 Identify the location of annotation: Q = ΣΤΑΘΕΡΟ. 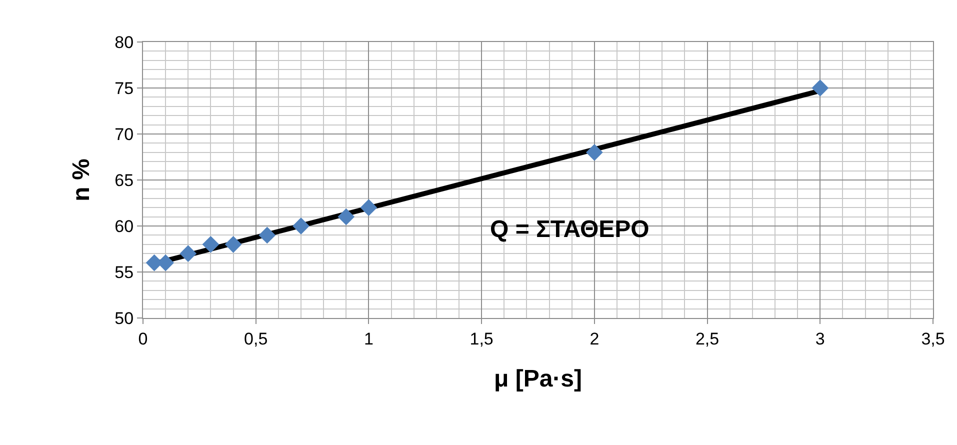
(570, 229).